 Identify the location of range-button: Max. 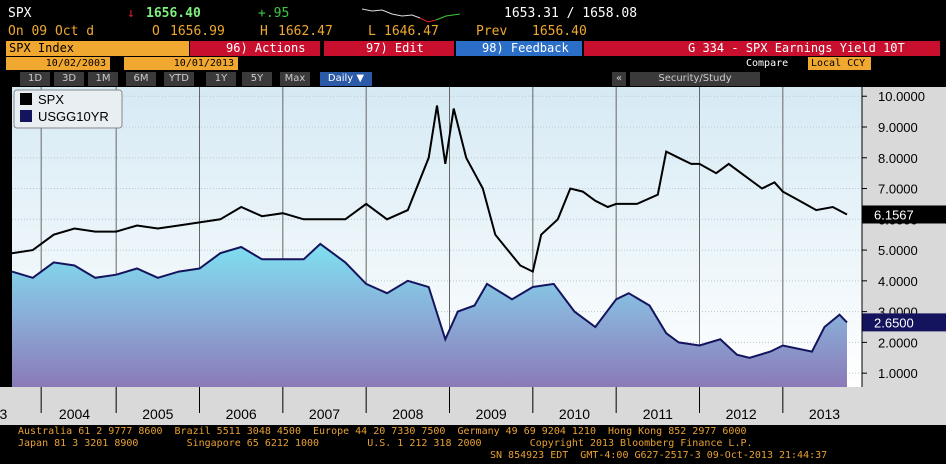
(295, 79).